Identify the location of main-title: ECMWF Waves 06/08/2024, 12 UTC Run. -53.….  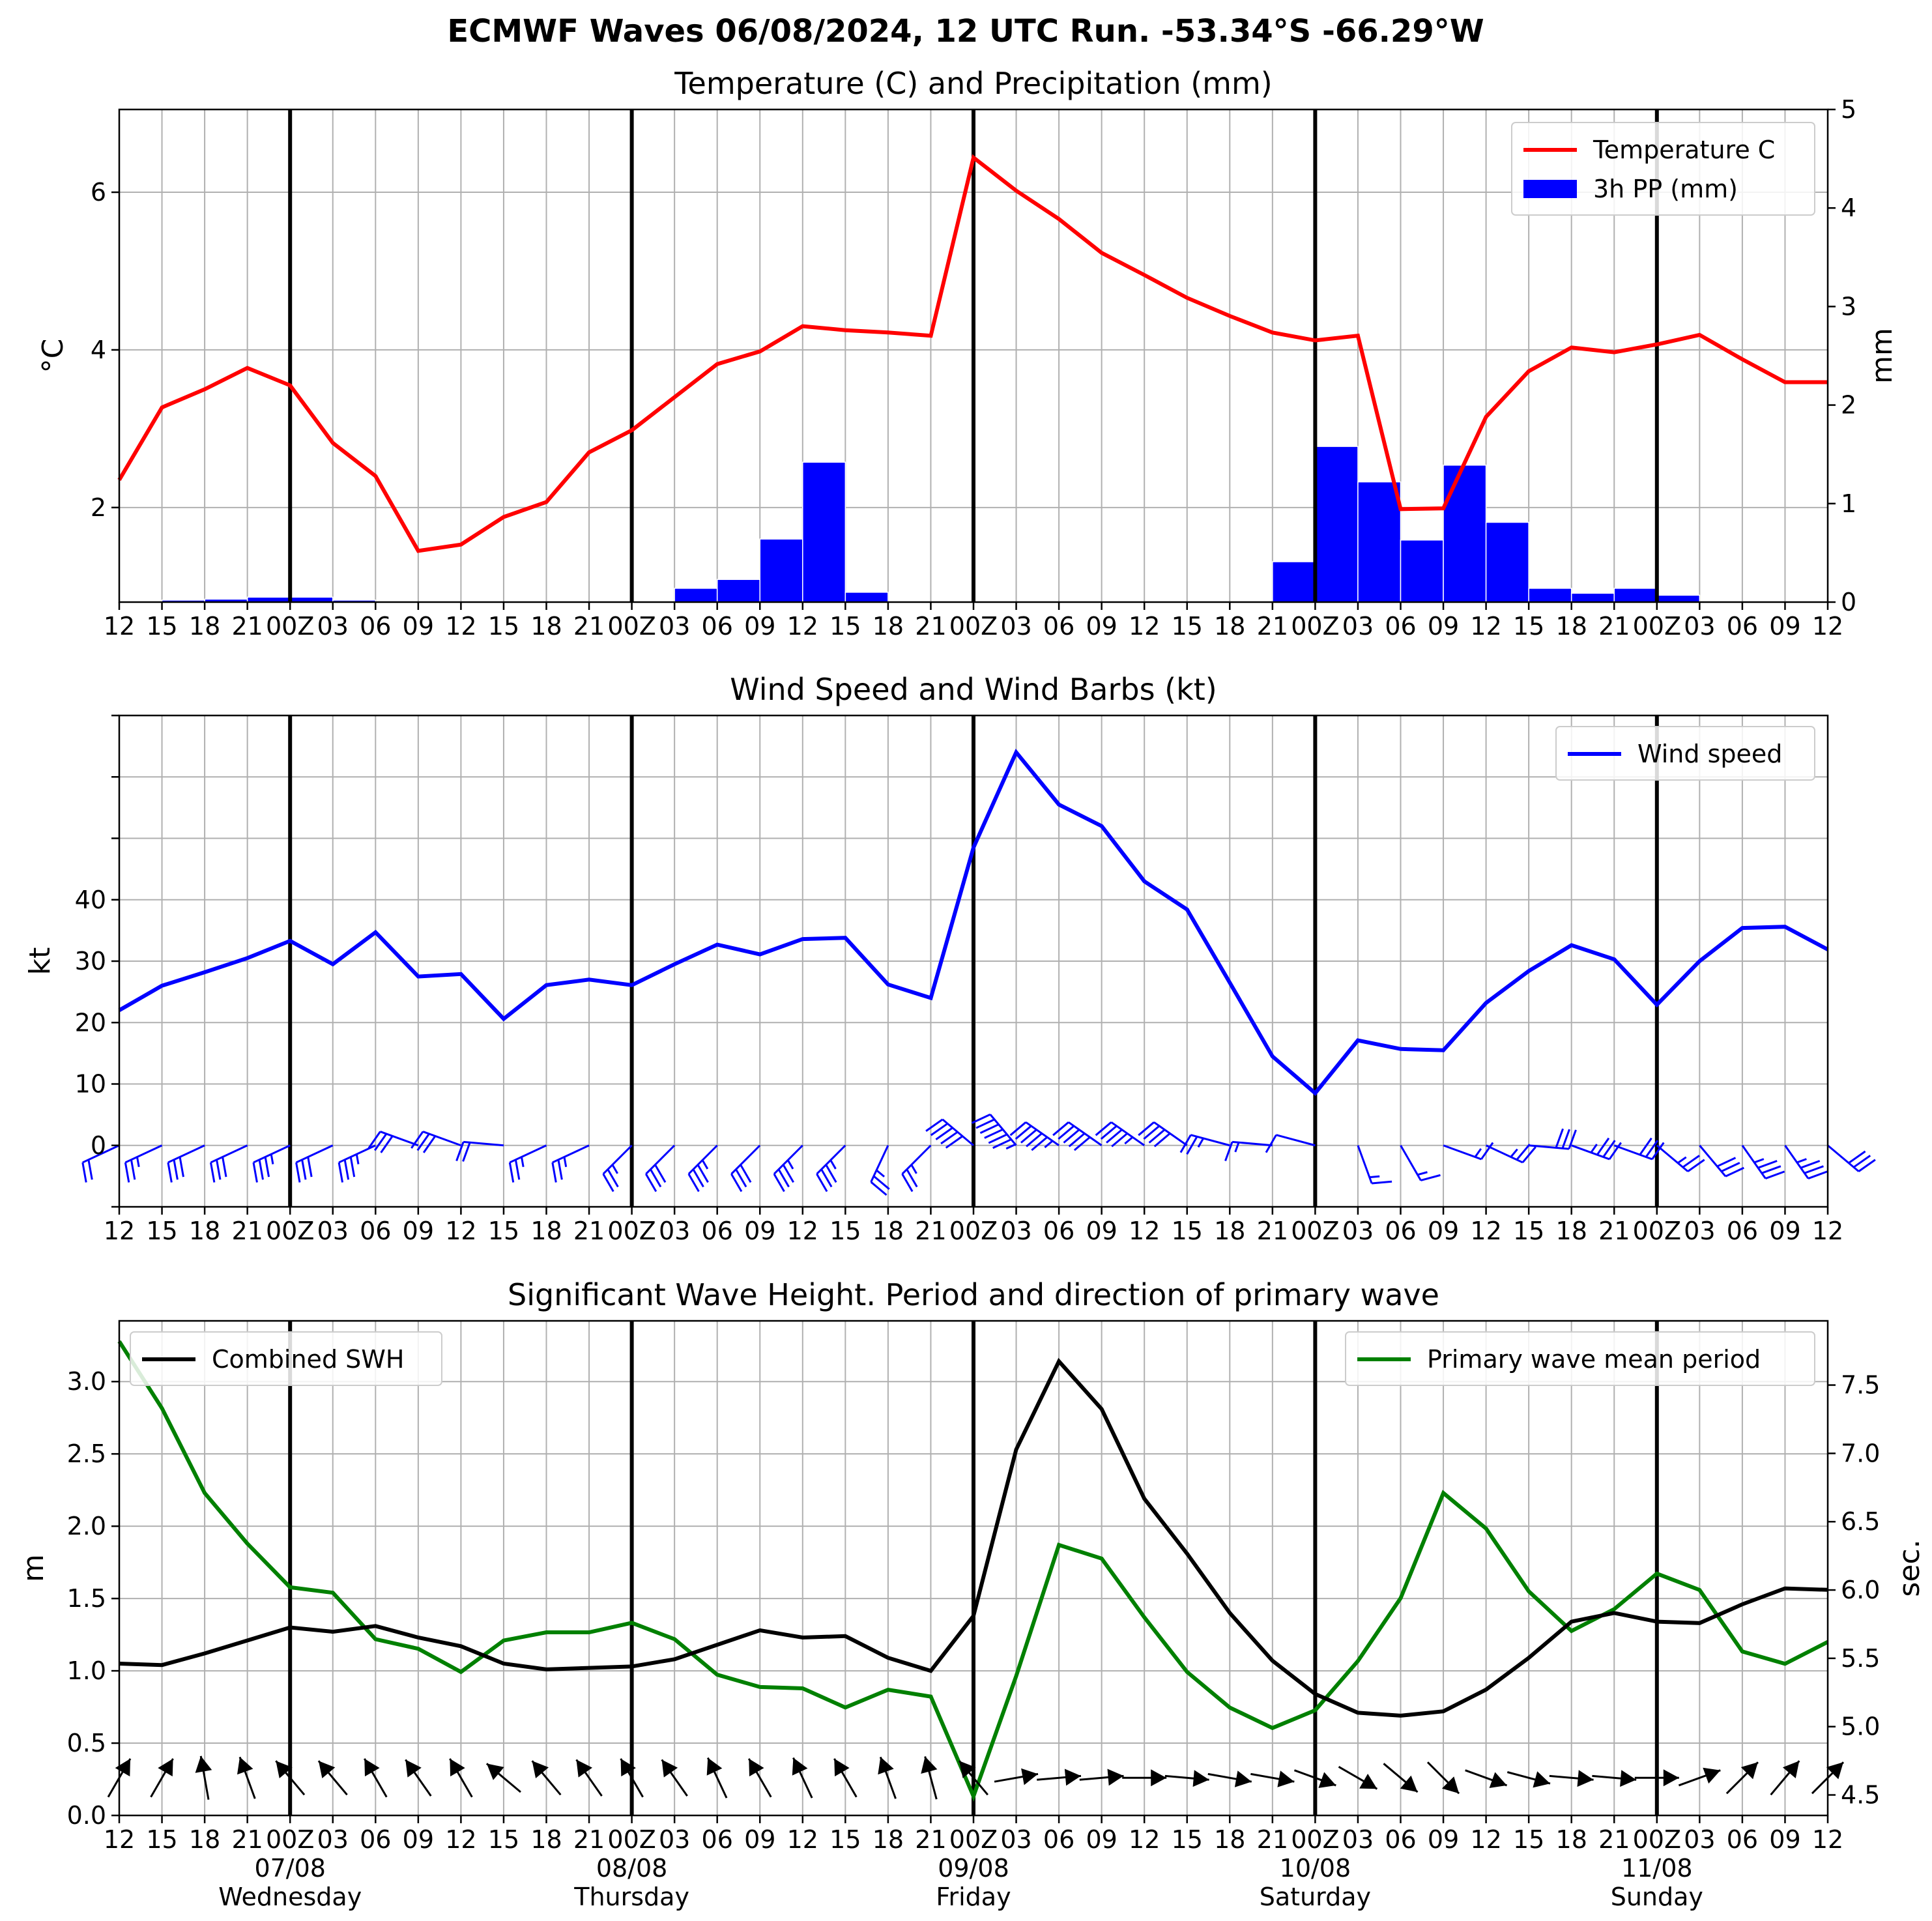
(965, 31).